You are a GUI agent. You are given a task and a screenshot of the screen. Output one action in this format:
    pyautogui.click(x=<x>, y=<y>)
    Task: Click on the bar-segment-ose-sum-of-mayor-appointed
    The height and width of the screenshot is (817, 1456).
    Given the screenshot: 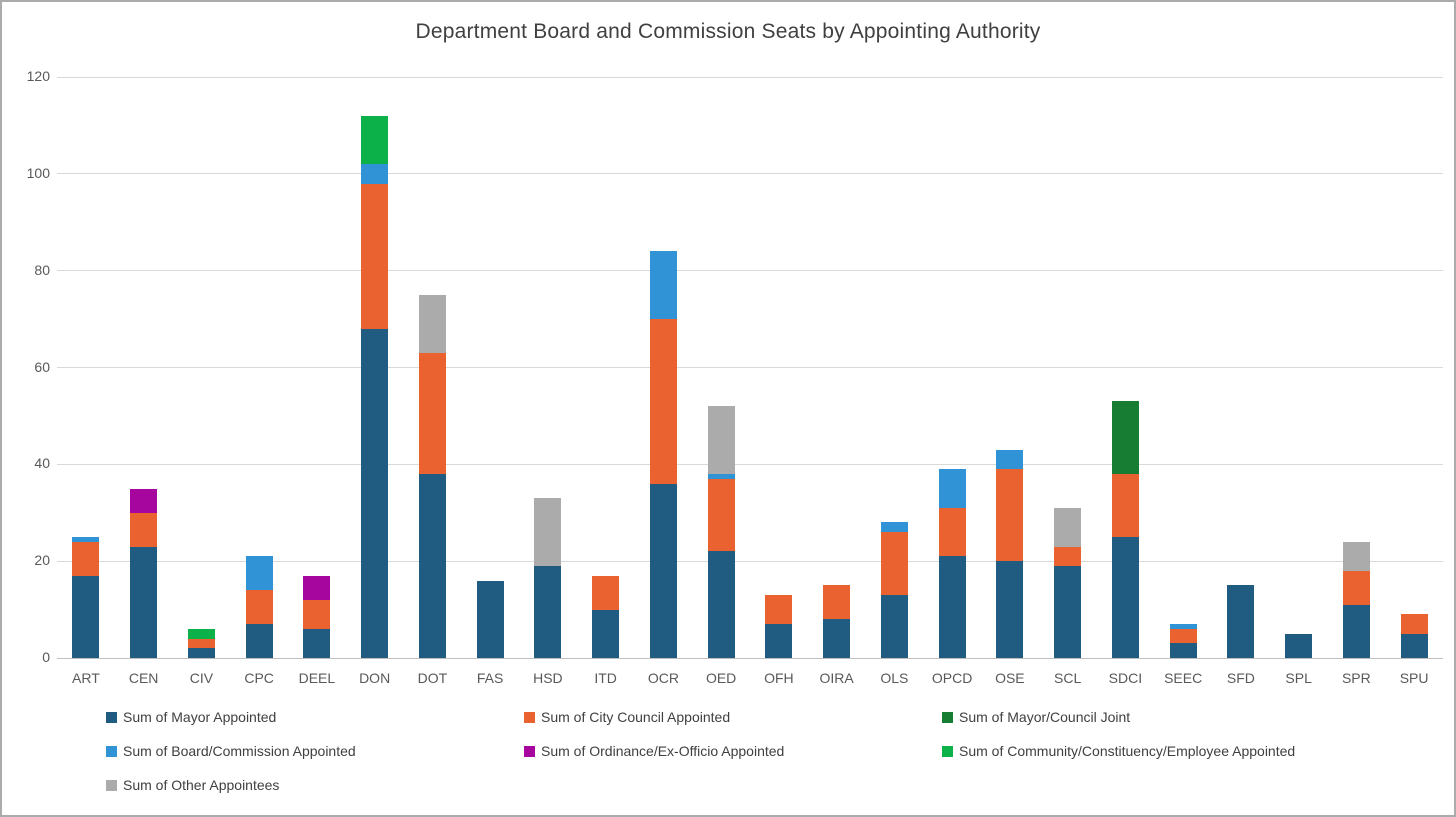 What is the action you would take?
    pyautogui.click(x=1010, y=609)
    